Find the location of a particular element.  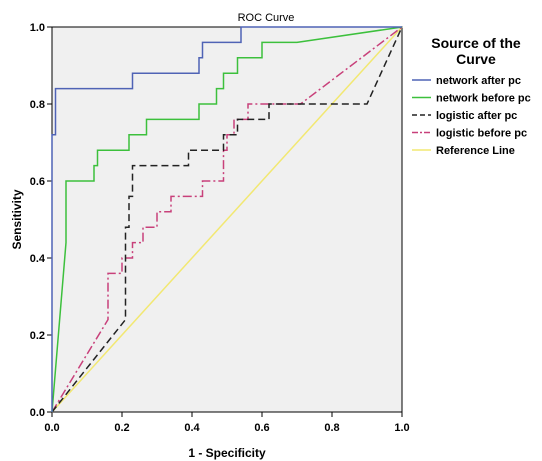

x-tick-label: 1.0 is located at coordinates (401, 428).